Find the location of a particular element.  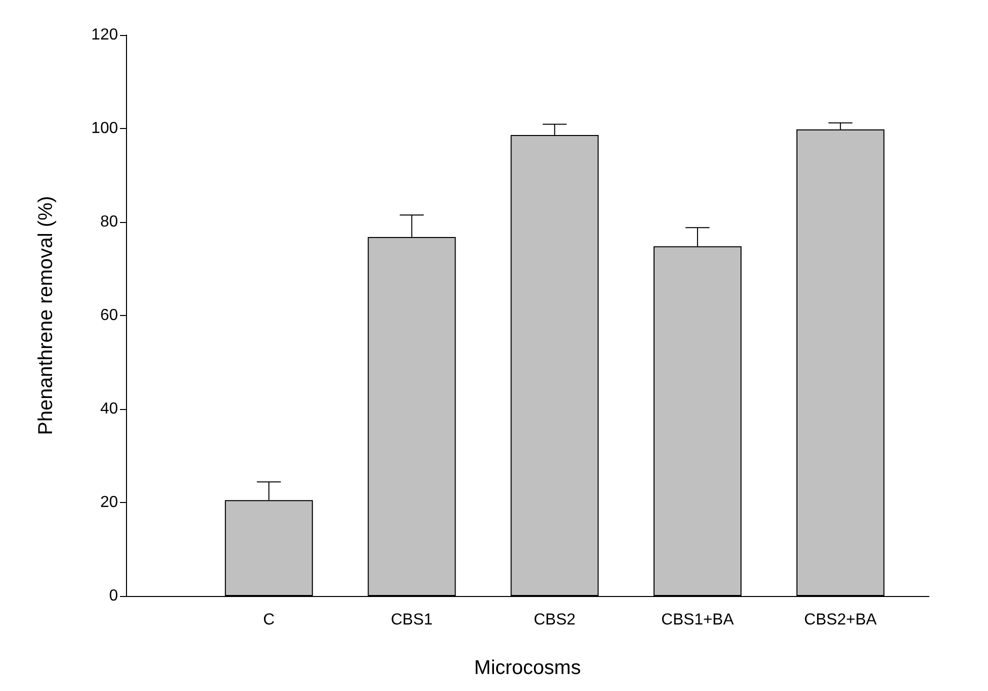

x-tick-label: CBS1+BA is located at coordinates (697, 620).